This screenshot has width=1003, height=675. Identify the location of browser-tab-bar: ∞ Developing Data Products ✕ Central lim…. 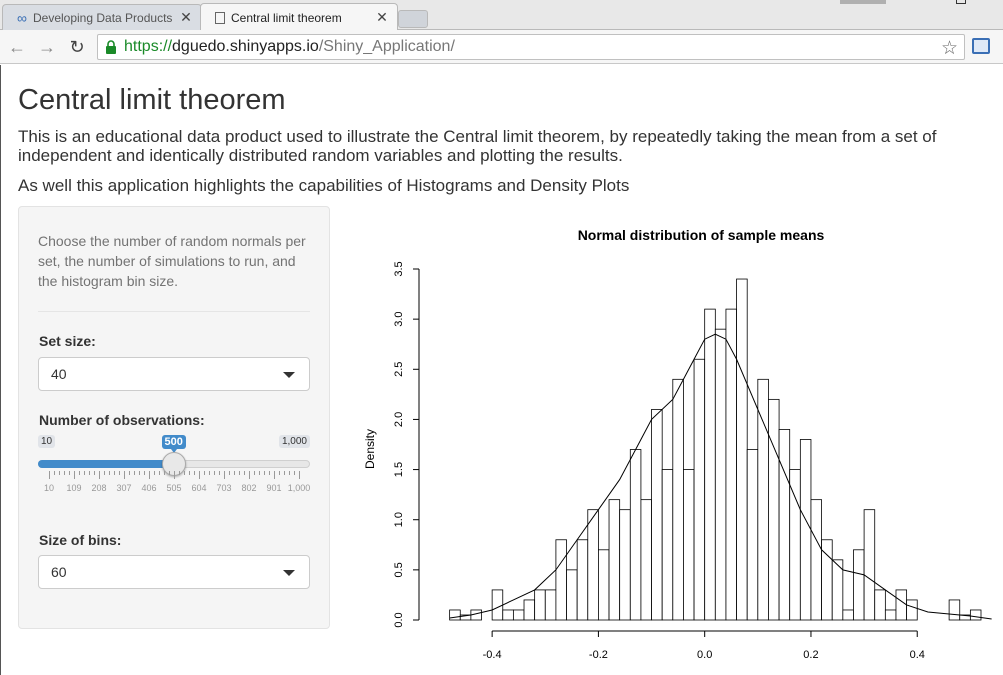
(501, 15).